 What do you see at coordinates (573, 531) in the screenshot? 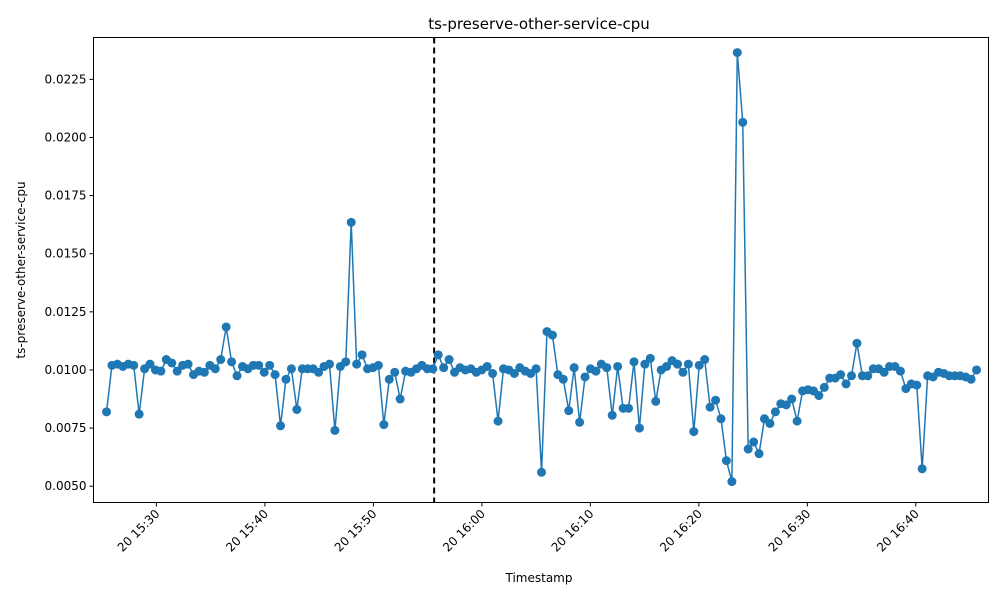
I see `x-tick-label: 20 16:10` at bounding box center [573, 531].